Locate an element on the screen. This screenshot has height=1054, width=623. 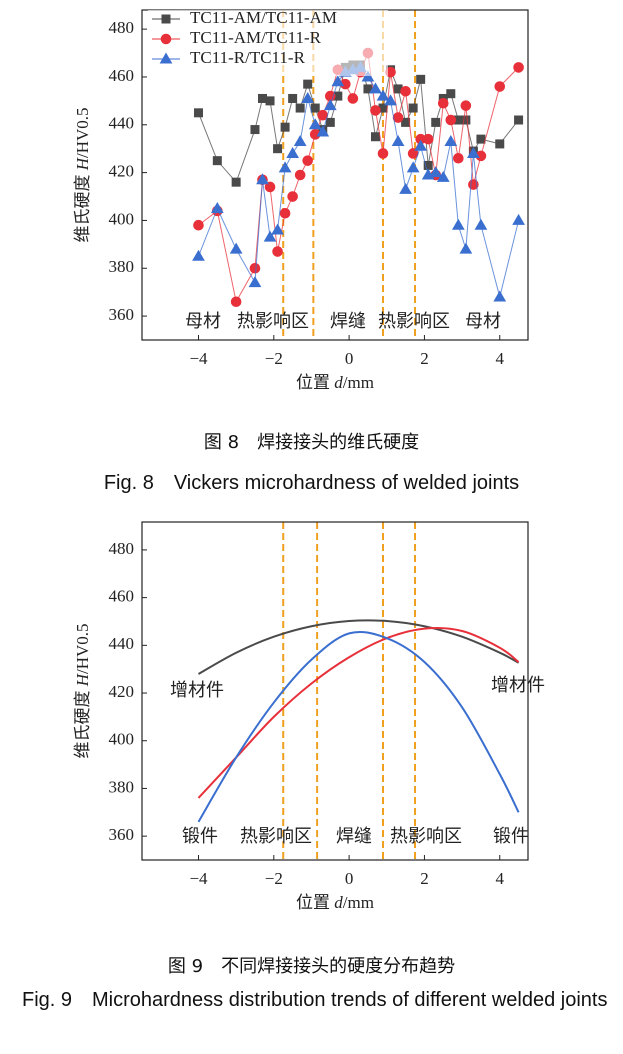
y-axis-label-part: H is located at coordinates (82, 679).